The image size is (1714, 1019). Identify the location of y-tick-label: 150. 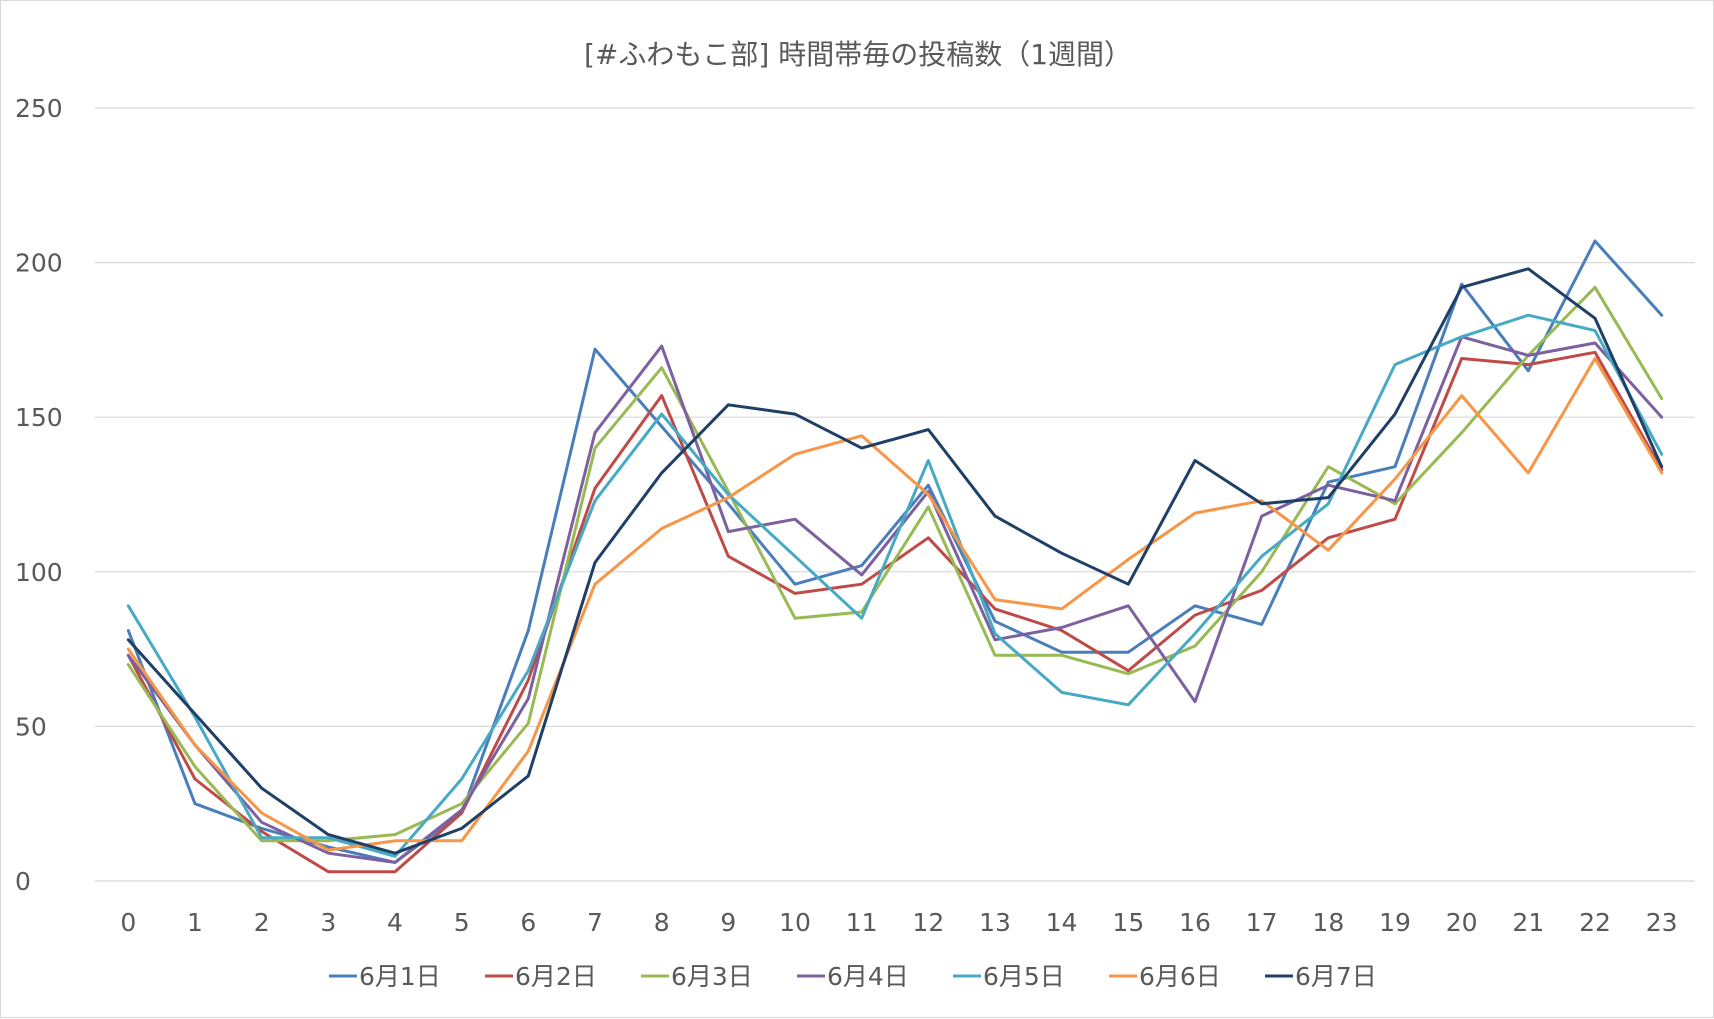
(39, 417).